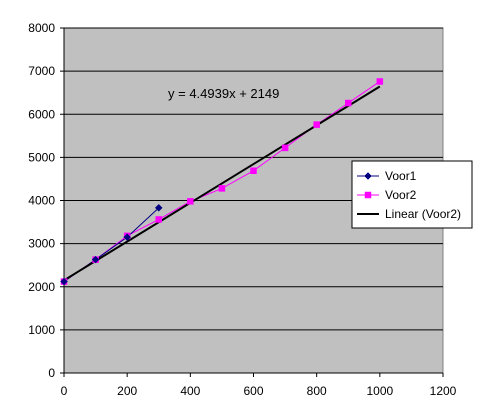 The image size is (477, 409). Describe the element at coordinates (41, 244) in the screenshot. I see `y-tick-label-3: 3000` at that location.